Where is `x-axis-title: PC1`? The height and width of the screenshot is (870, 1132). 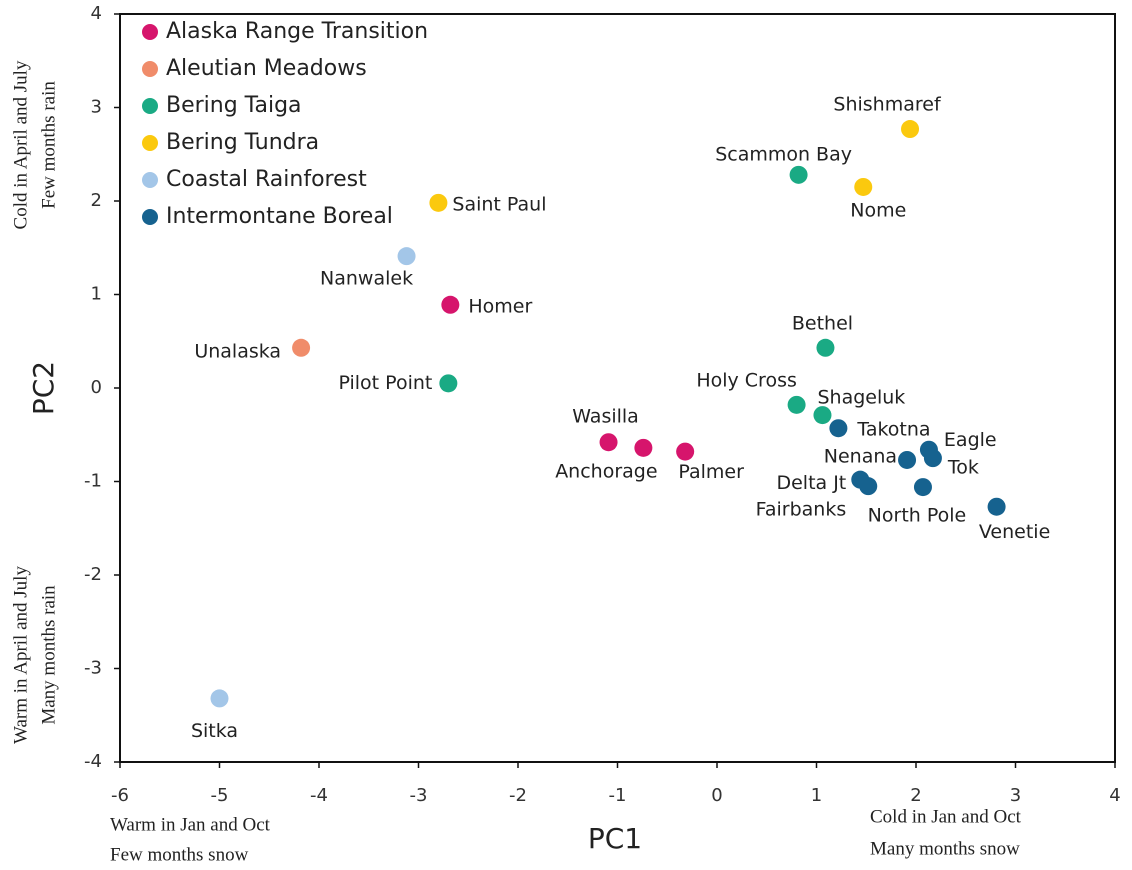 x-axis-title: PC1 is located at coordinates (615, 838).